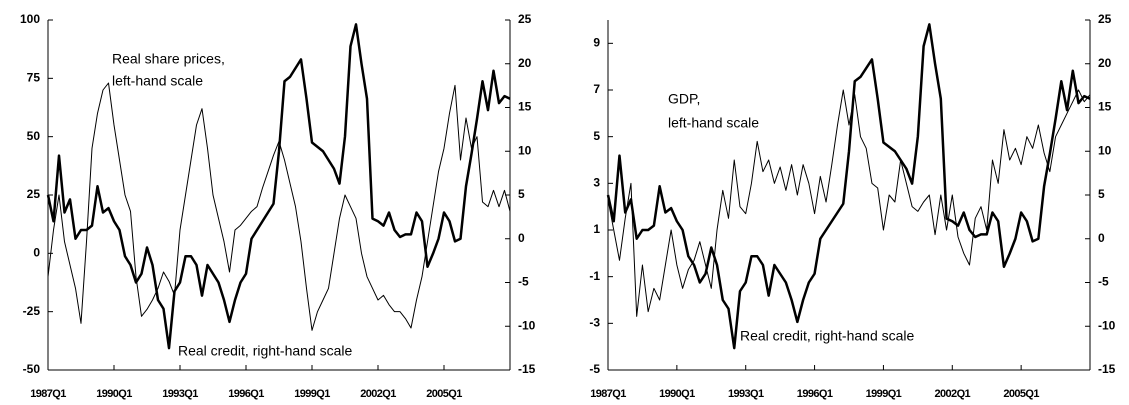 This screenshot has width=1129, height=405. Describe the element at coordinates (684, 99) in the screenshot. I see `annotation: GDP,` at that location.